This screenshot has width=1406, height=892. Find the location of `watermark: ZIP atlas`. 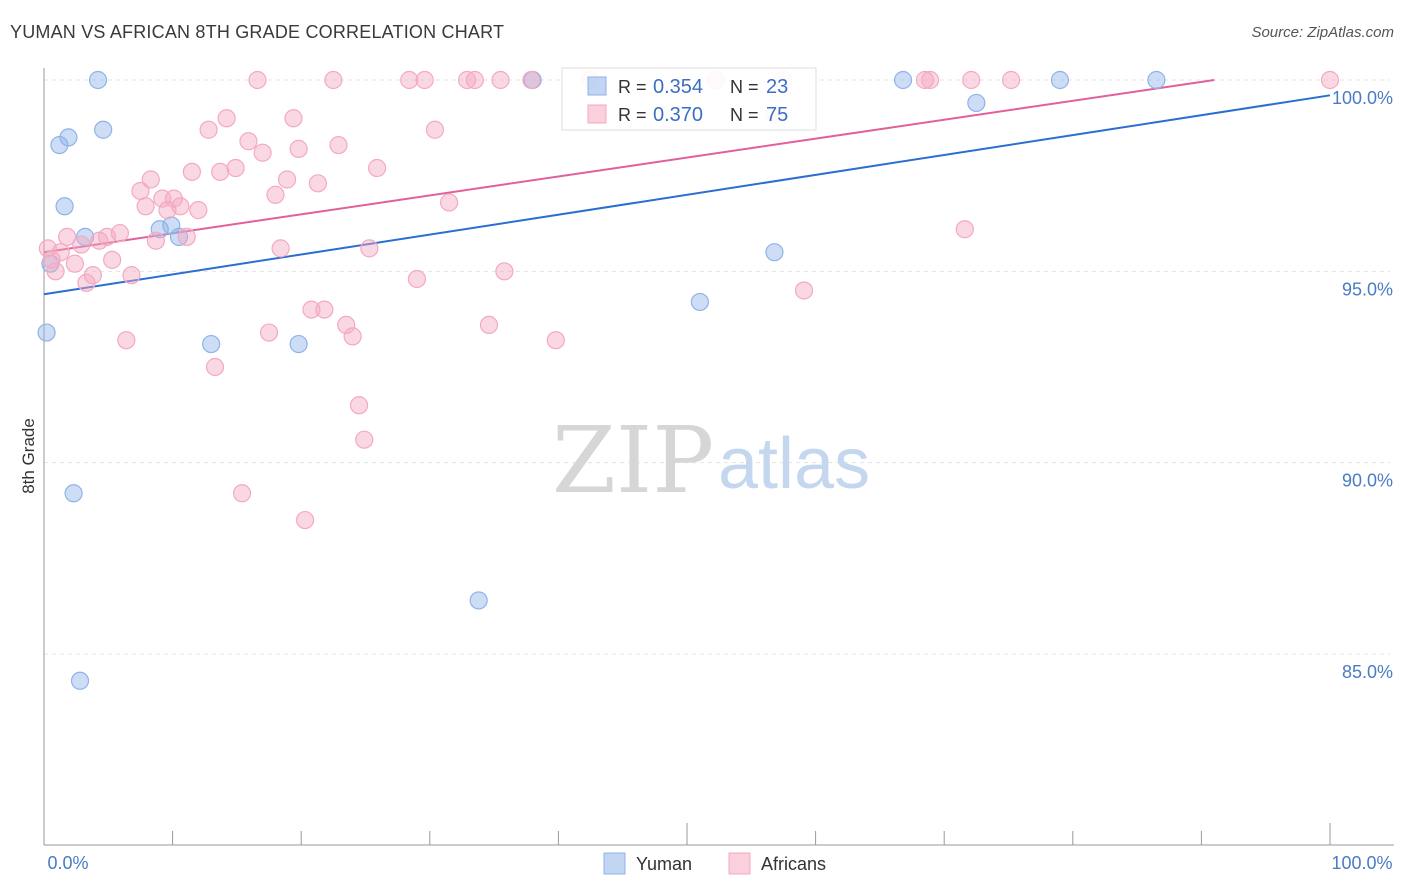

watermark: ZIP atlas is located at coordinates (711, 460).